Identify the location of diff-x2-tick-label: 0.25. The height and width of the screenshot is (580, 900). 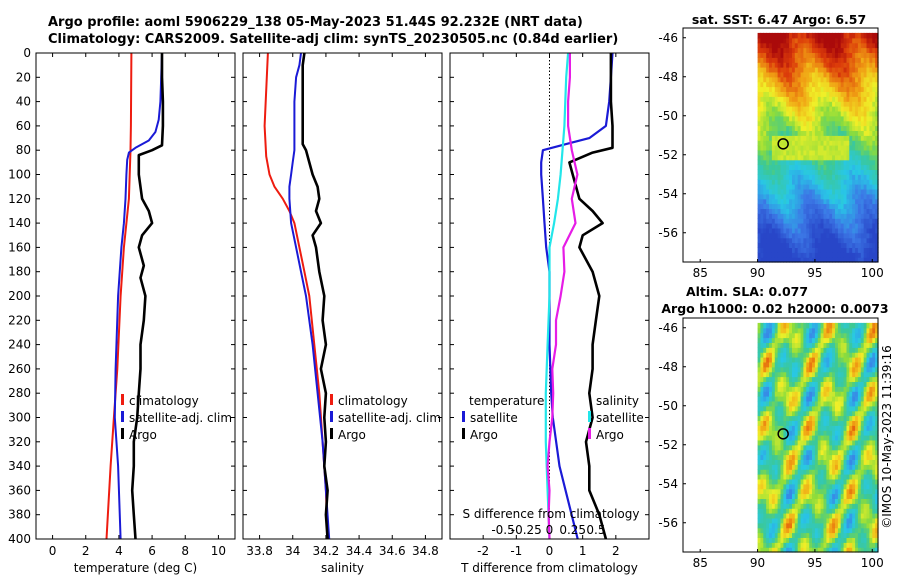
(572, 530).